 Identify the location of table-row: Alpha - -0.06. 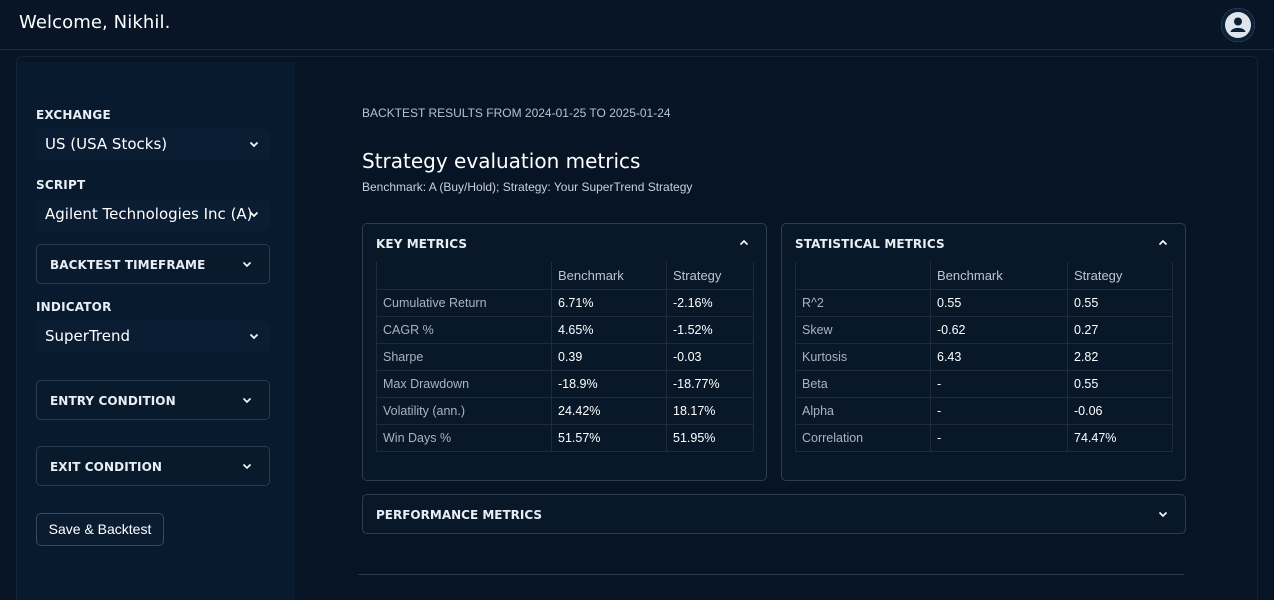
(984, 411).